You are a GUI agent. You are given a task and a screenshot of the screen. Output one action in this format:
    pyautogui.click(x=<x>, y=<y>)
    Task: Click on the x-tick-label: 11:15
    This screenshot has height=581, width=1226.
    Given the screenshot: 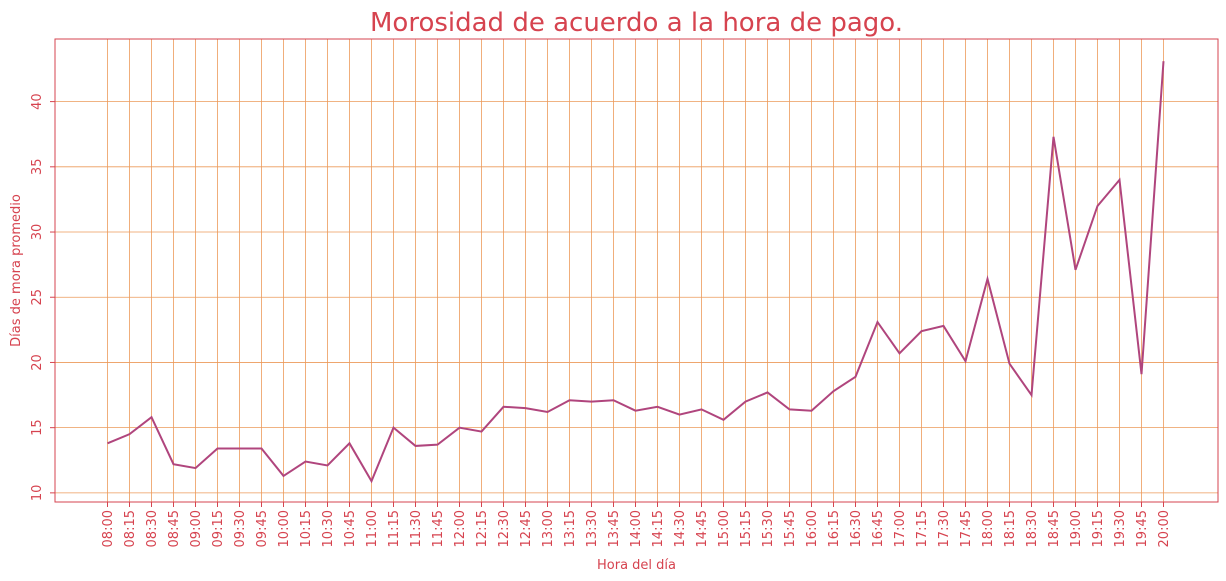 What is the action you would take?
    pyautogui.click(x=394, y=528)
    